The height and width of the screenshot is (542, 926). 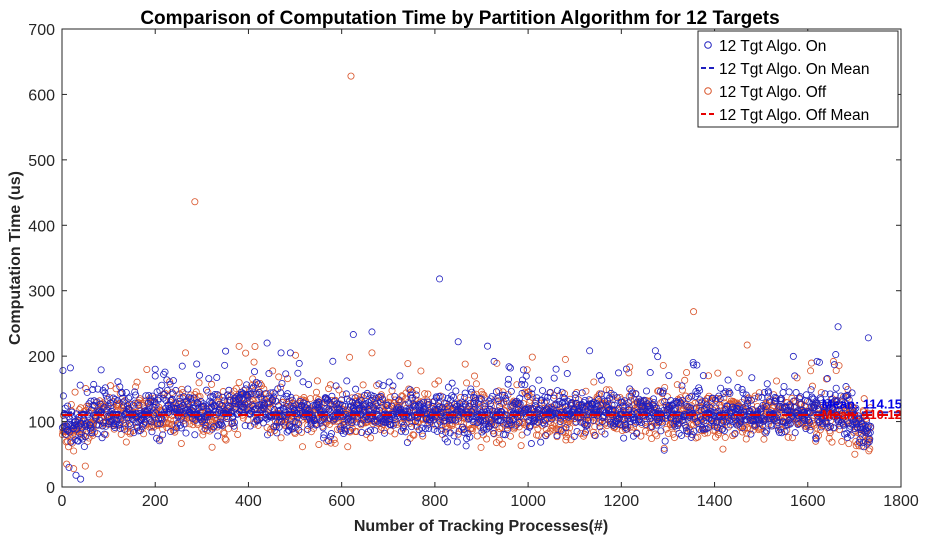 What do you see at coordinates (248, 501) in the screenshot?
I see `x-tick-label: 400` at bounding box center [248, 501].